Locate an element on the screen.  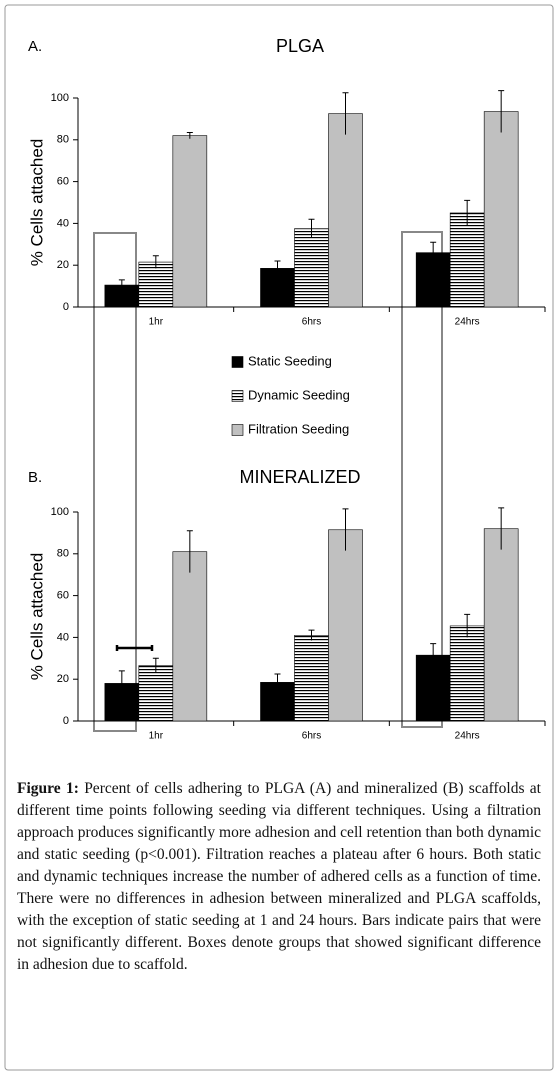
legend-label: Static Seeding is located at coordinates (290, 360).